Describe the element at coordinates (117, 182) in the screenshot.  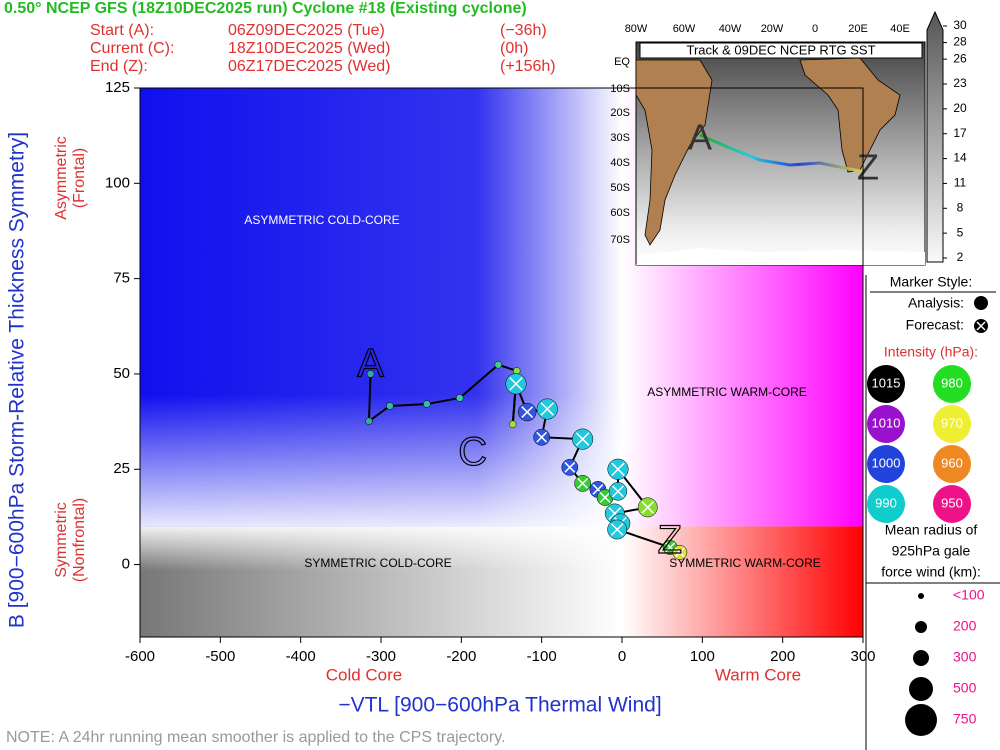
I see `y-tick-label: 100` at that location.